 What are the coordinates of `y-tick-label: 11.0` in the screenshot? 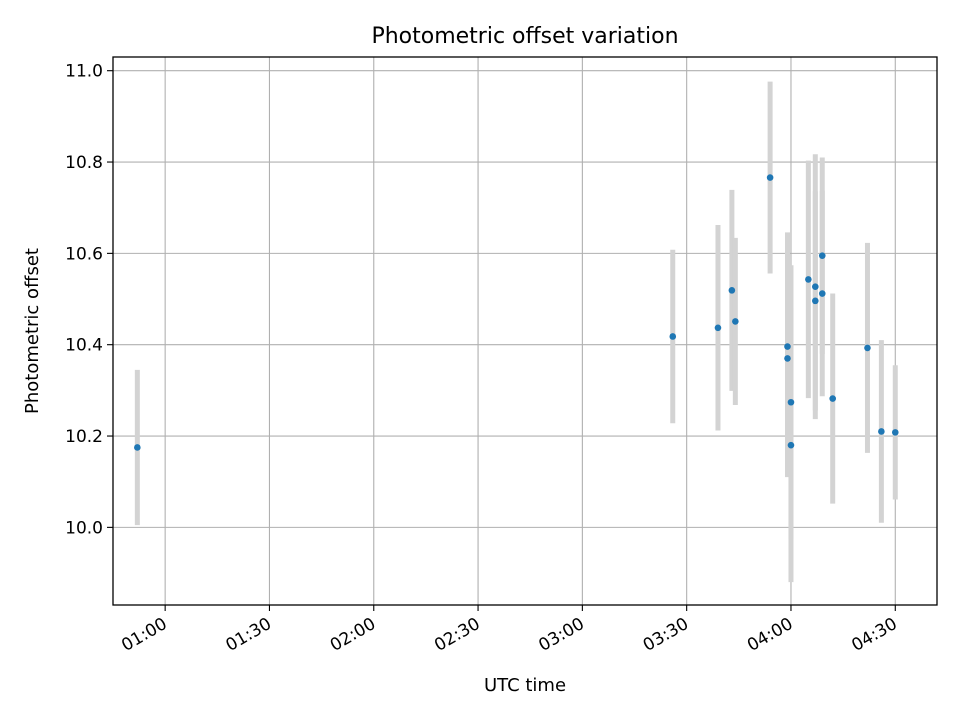 It's located at (84, 72).